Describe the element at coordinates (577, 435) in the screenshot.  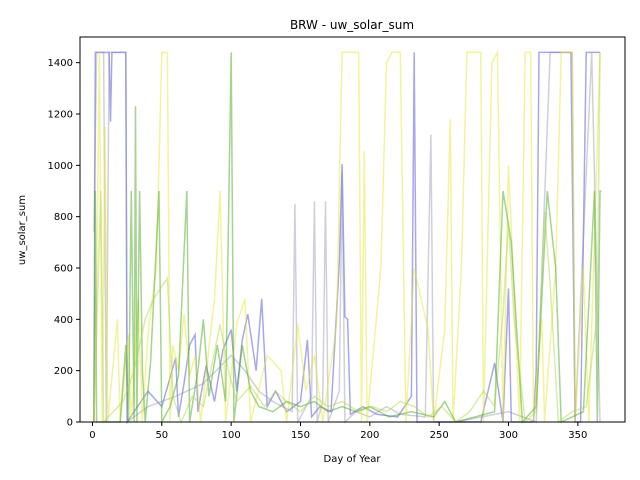
I see `x-tick-label: 350` at that location.